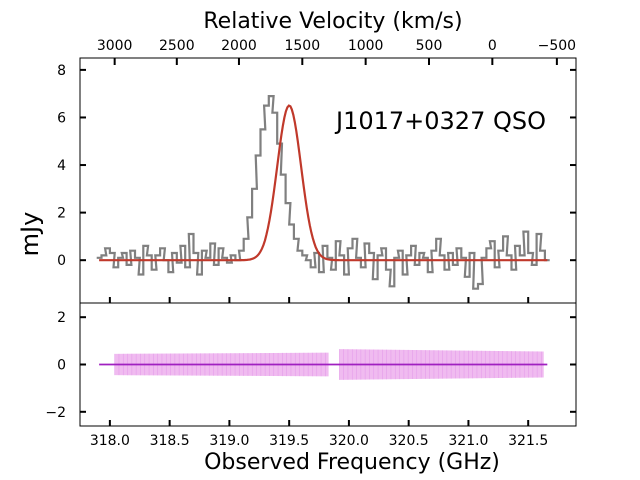  I want to click on x-tick-label: 320.5, so click(409, 441).